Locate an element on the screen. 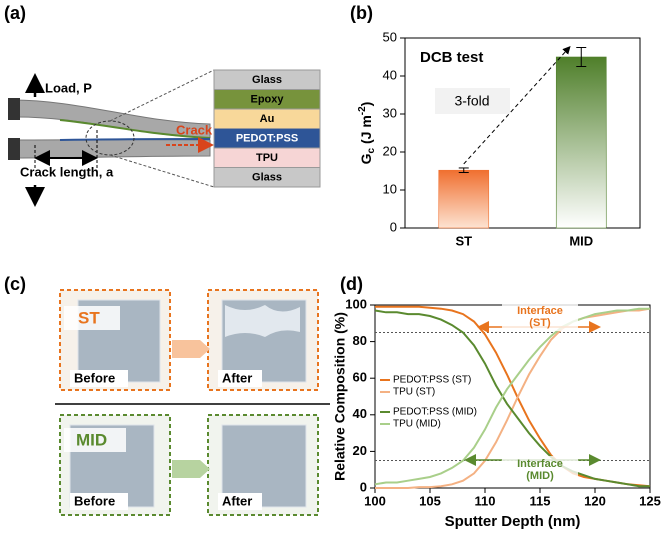 This screenshot has width=661, height=534. interface-label: Interface (ST) is located at coordinates (540, 317).